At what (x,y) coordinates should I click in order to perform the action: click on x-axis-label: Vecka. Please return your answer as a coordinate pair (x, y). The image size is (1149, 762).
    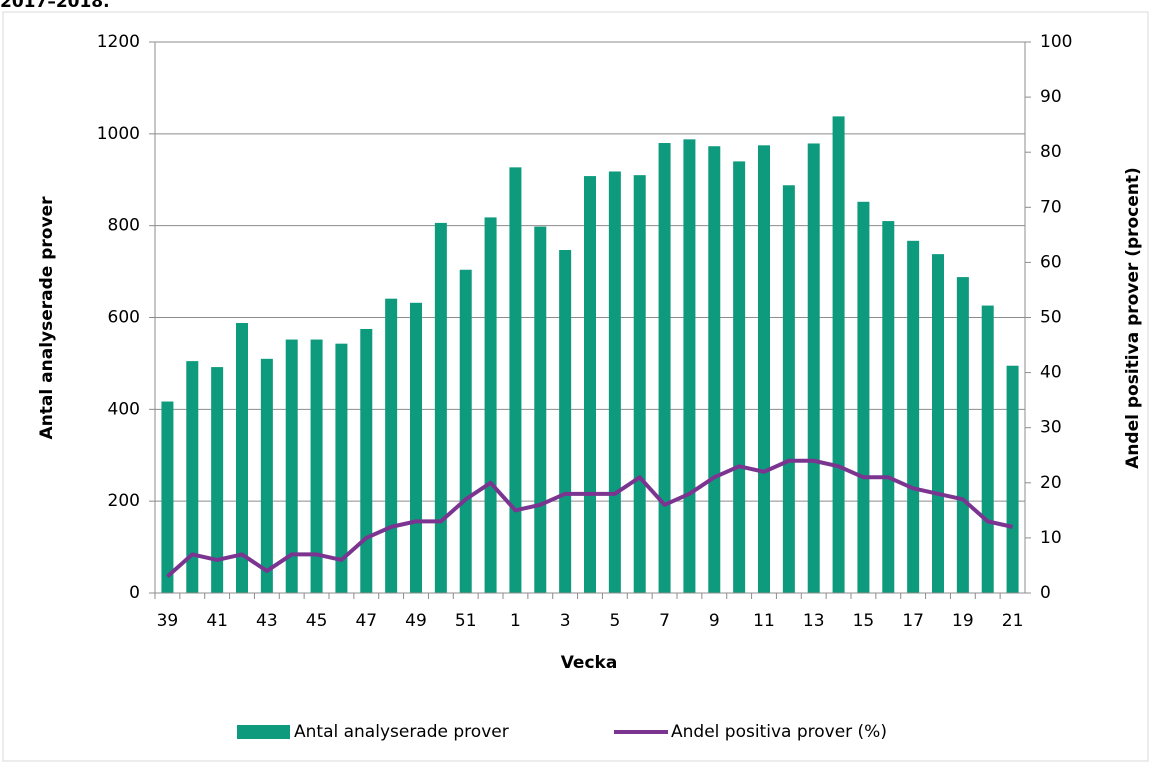
    Looking at the image, I should click on (589, 663).